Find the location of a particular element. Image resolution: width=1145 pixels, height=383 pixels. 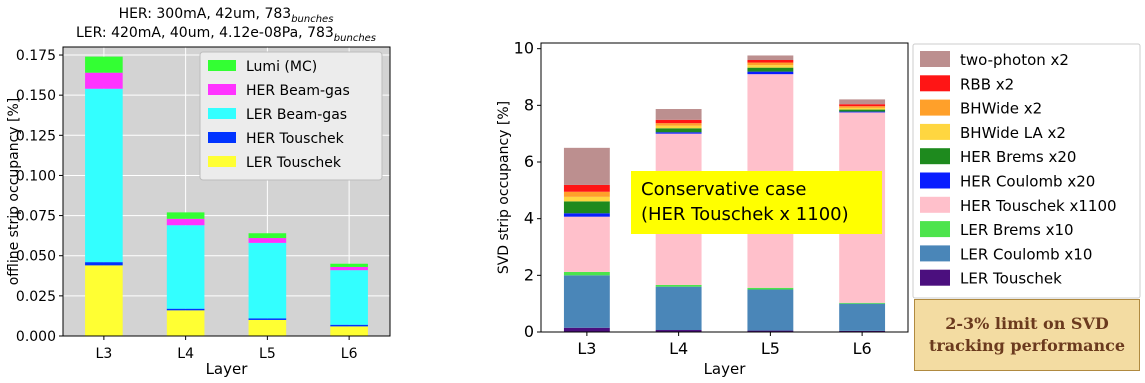

legend-label-ler-beam-gas: LER Beam-gas is located at coordinates (296, 115).